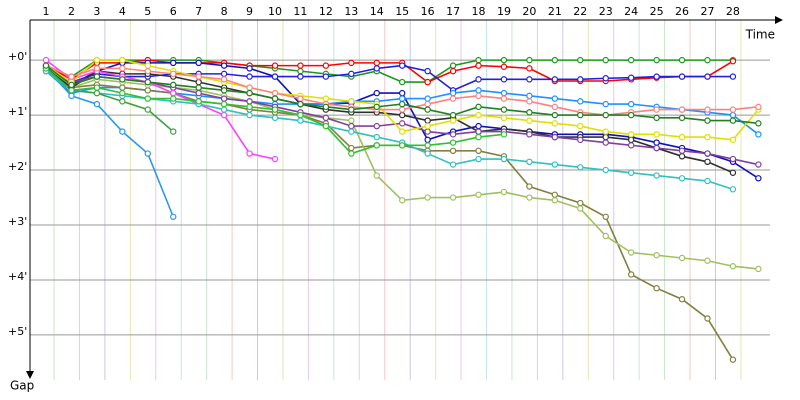  Describe the element at coordinates (96, 11) in the screenshot. I see `x-tick-label: 3` at that location.